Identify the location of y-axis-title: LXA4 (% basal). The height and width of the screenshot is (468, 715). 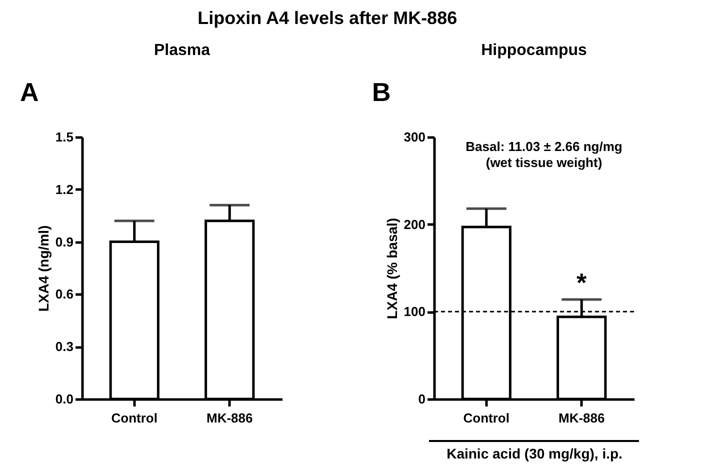
(392, 269).